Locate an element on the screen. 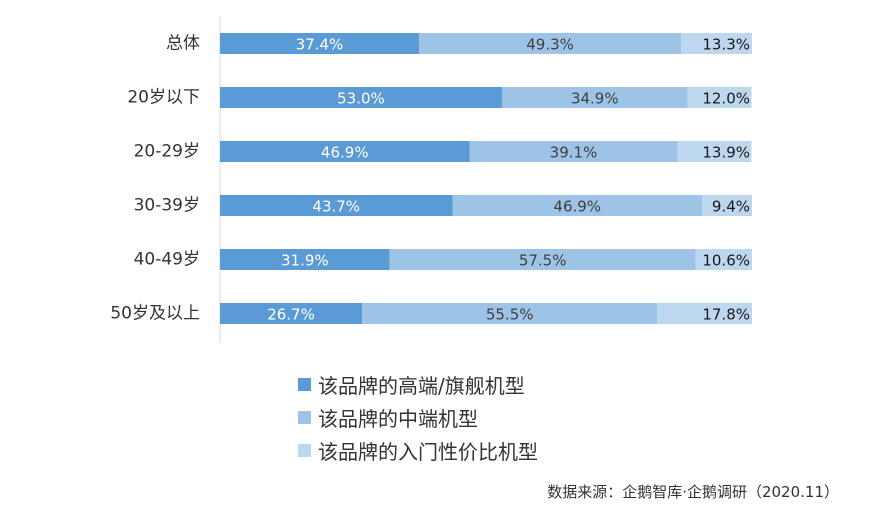 The height and width of the screenshot is (509, 881). legend-item-mid-range: 该品牌的中端机型 is located at coordinates (418, 417).